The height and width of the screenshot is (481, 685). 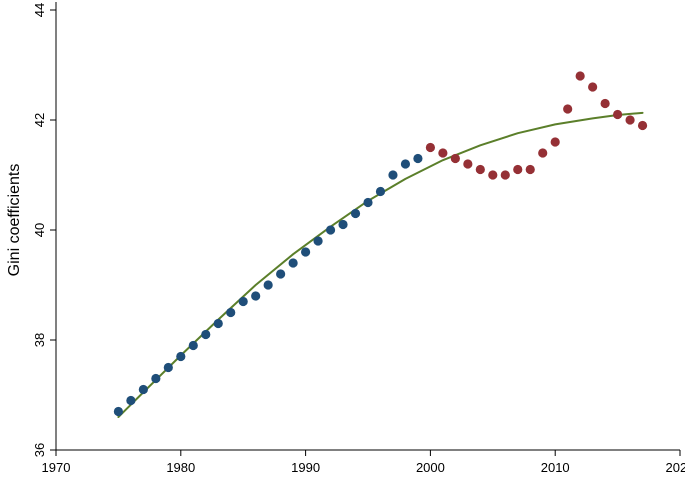 I want to click on x-tick-label: 2020, so click(x=675, y=467).